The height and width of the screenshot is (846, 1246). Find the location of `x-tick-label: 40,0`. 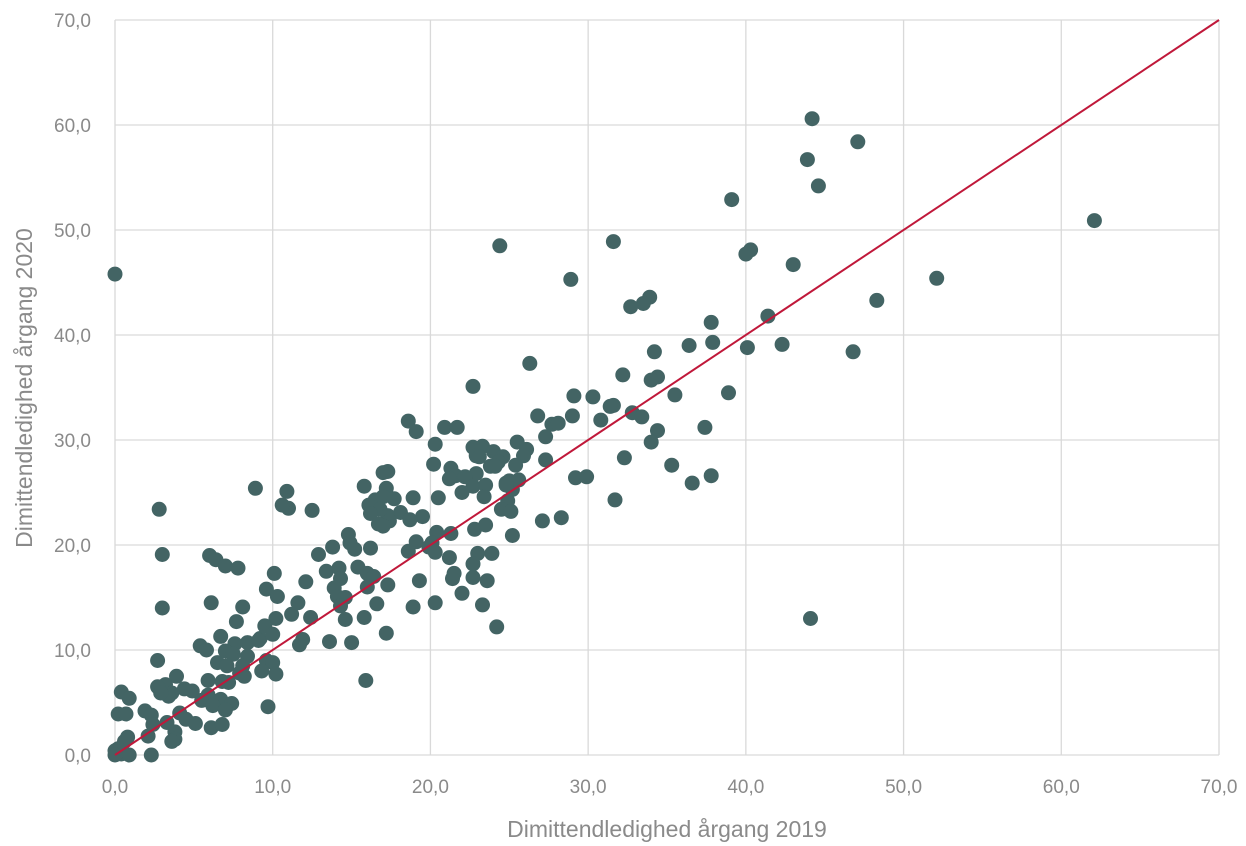

x-tick-label: 40,0 is located at coordinates (745, 787).